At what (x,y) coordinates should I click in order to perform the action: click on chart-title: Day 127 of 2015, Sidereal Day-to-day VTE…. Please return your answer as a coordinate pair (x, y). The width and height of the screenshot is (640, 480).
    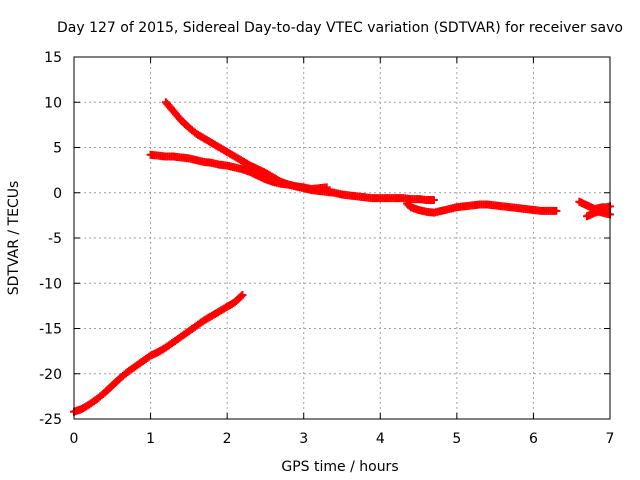
    Looking at the image, I should click on (340, 28).